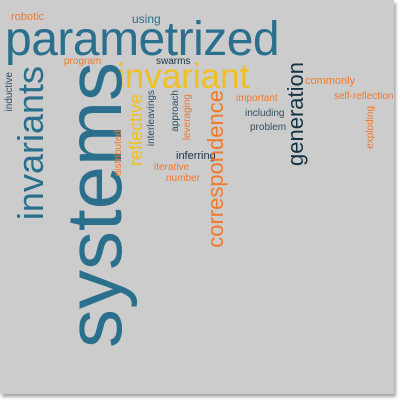 The height and width of the screenshot is (400, 400). Describe the element at coordinates (136, 130) in the screenshot. I see `word-reflective: reflective` at that location.